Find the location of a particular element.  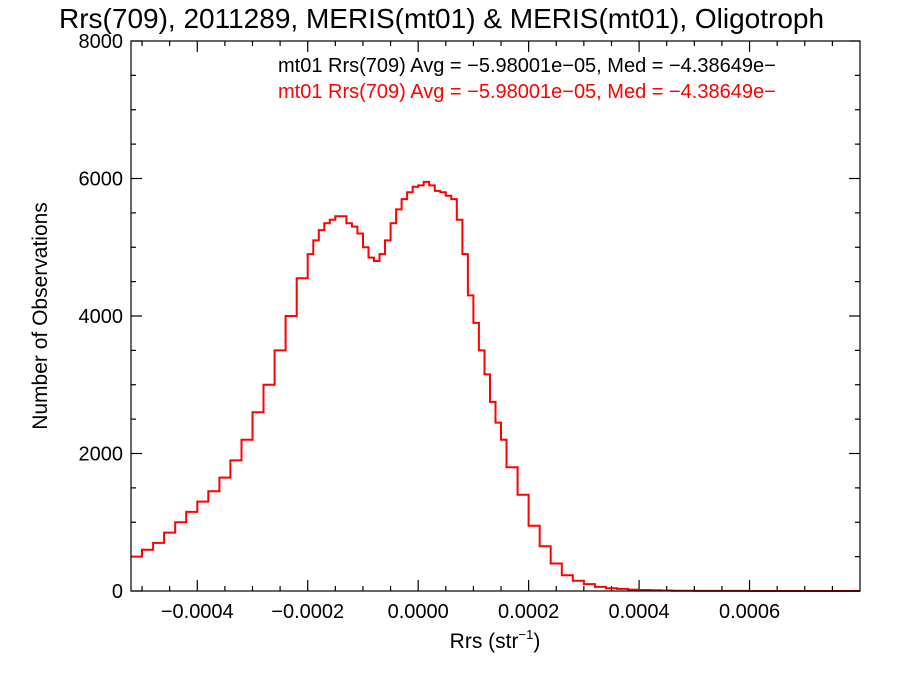

y-tick-label: 4000 is located at coordinates (101, 317).